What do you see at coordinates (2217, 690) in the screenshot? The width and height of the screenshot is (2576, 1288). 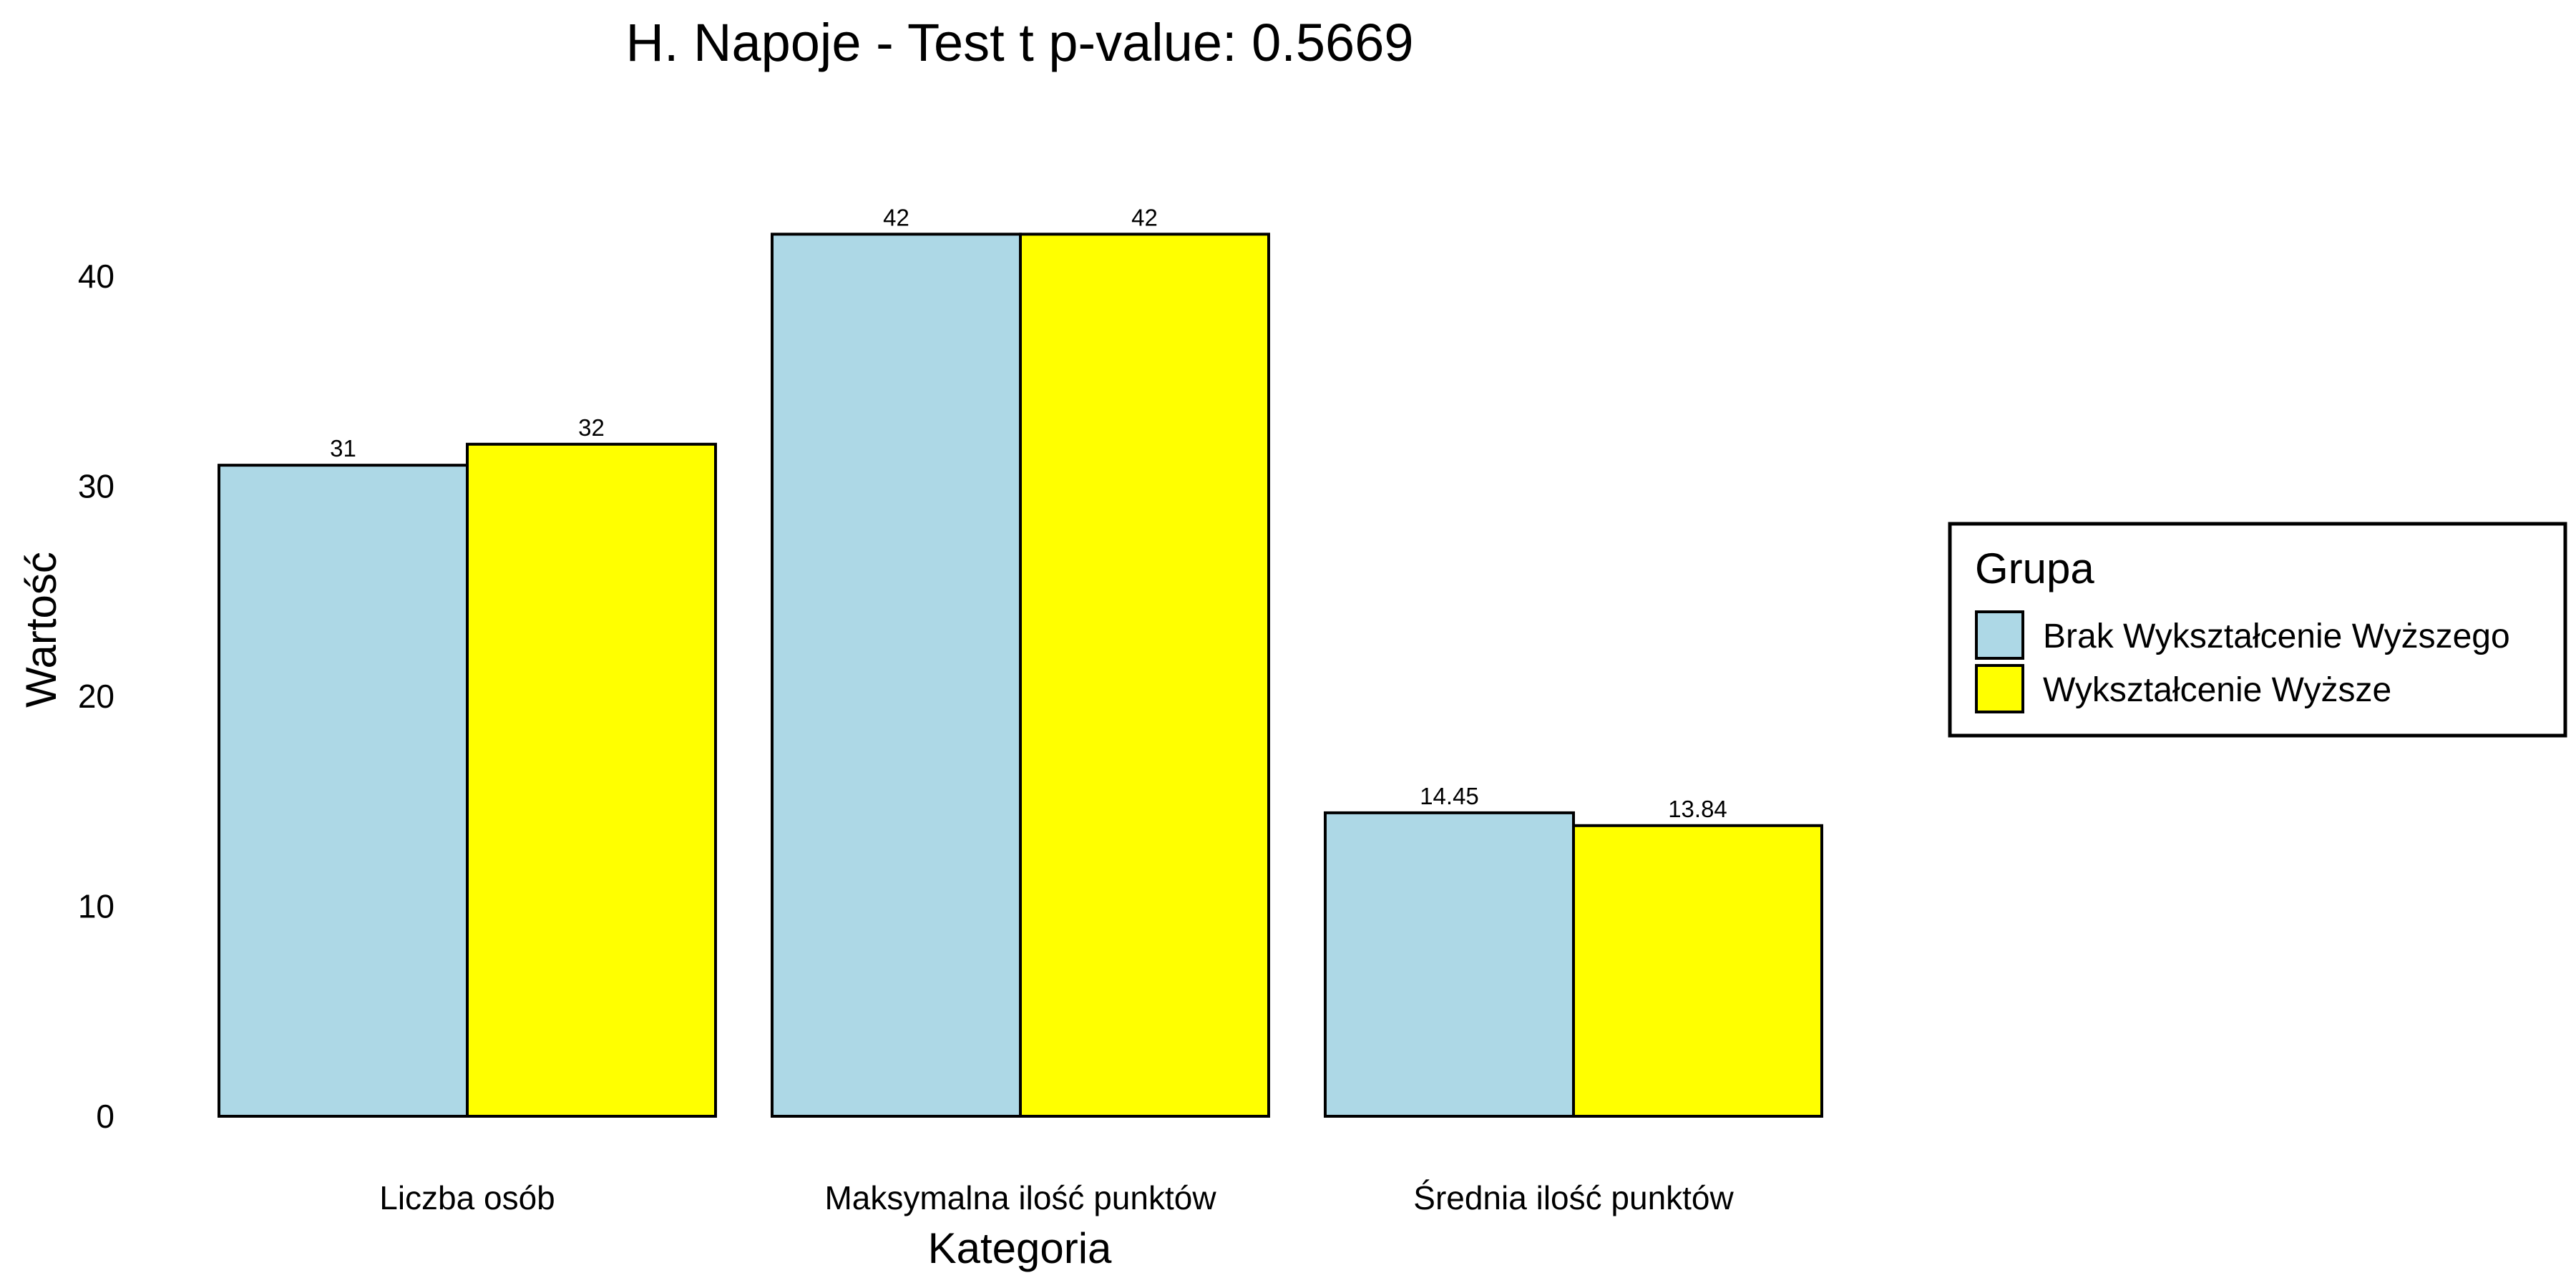 I see `legend-label: Wykształcenie Wyższe` at bounding box center [2217, 690].